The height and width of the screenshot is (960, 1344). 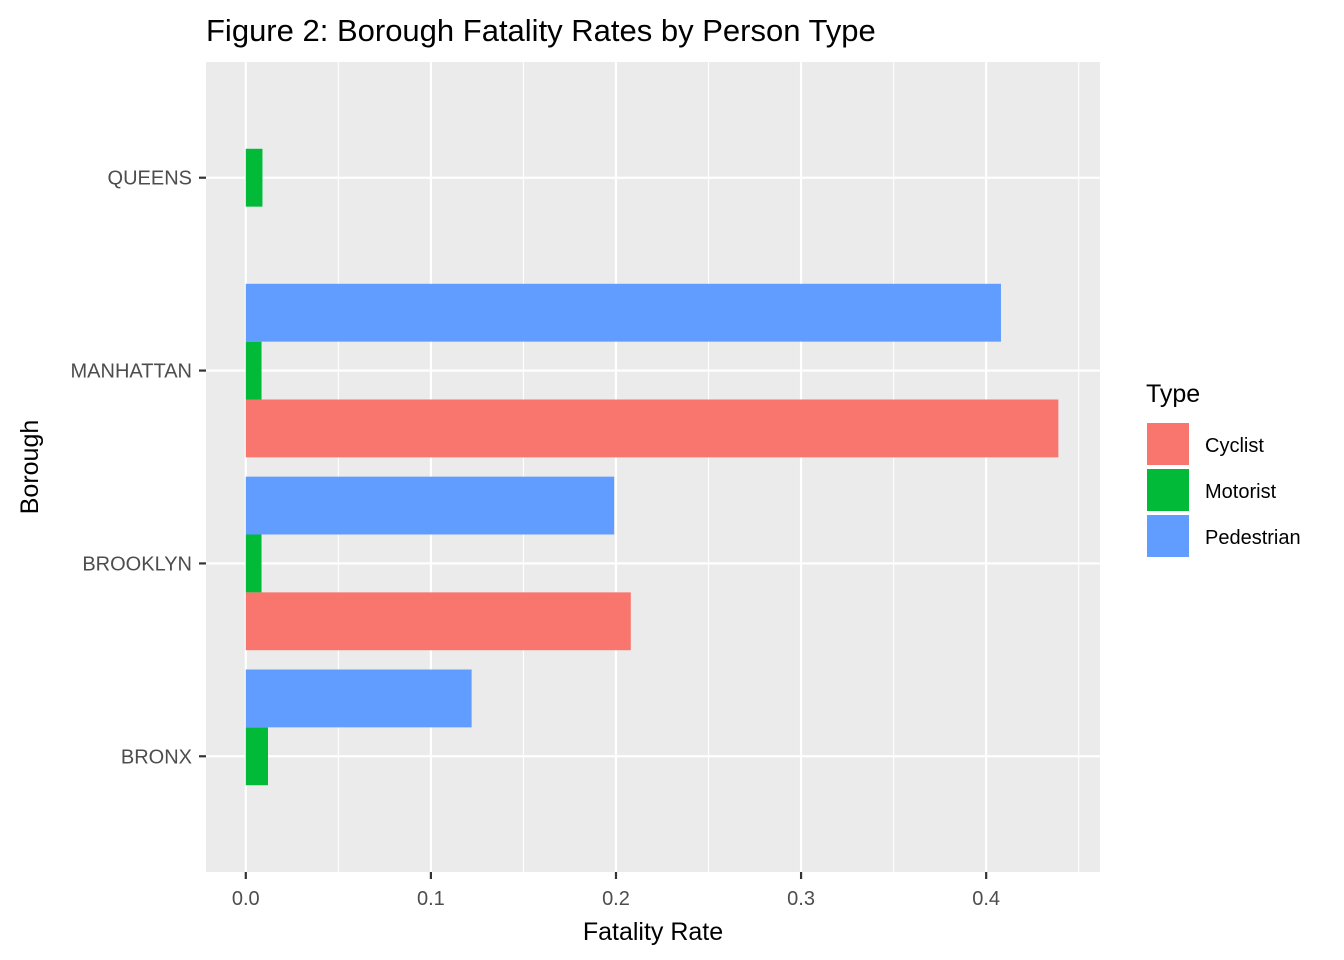 I want to click on bar-pedestrian-manhattan, so click(x=623, y=312).